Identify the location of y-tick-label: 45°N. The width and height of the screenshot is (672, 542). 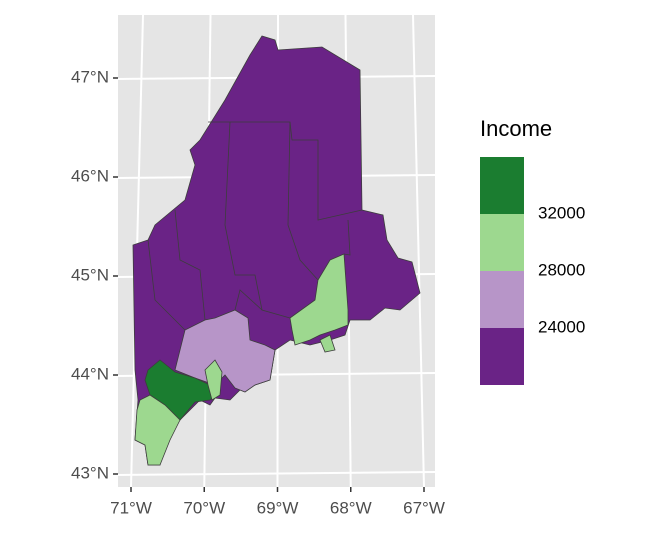
(90, 274).